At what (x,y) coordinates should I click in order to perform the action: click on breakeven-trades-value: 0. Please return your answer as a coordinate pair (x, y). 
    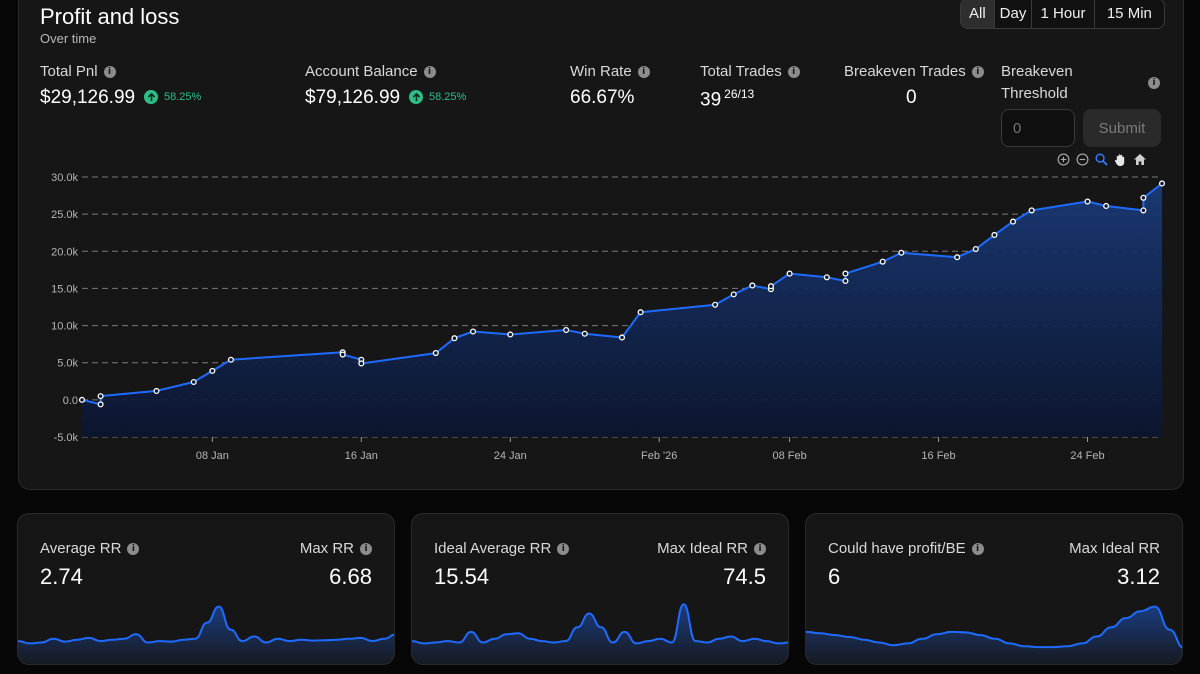
    Looking at the image, I should click on (911, 97).